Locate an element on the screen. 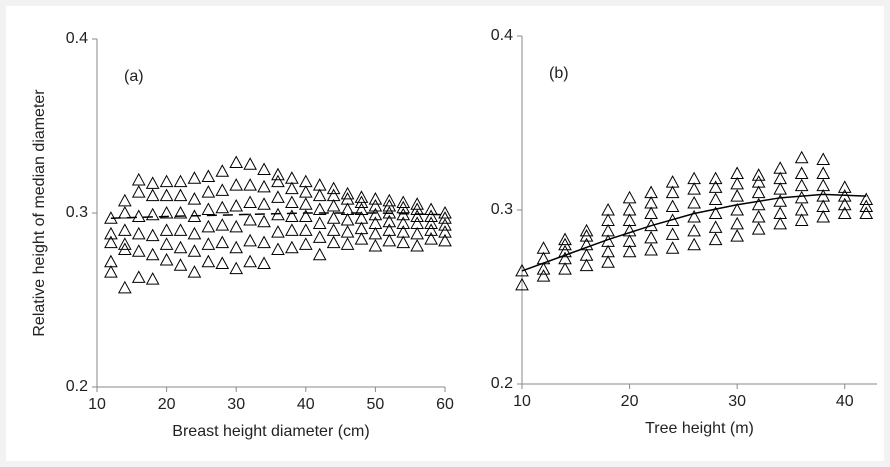 This screenshot has width=890, height=467. y-tick-label: 0.4 is located at coordinates (77, 38).